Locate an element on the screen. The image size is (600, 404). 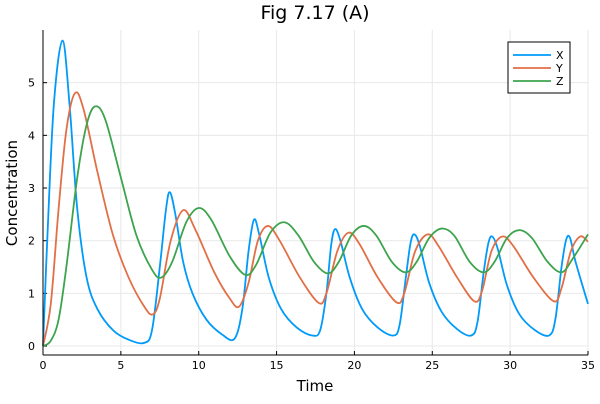
x-tick-label: 15 is located at coordinates (277, 365).